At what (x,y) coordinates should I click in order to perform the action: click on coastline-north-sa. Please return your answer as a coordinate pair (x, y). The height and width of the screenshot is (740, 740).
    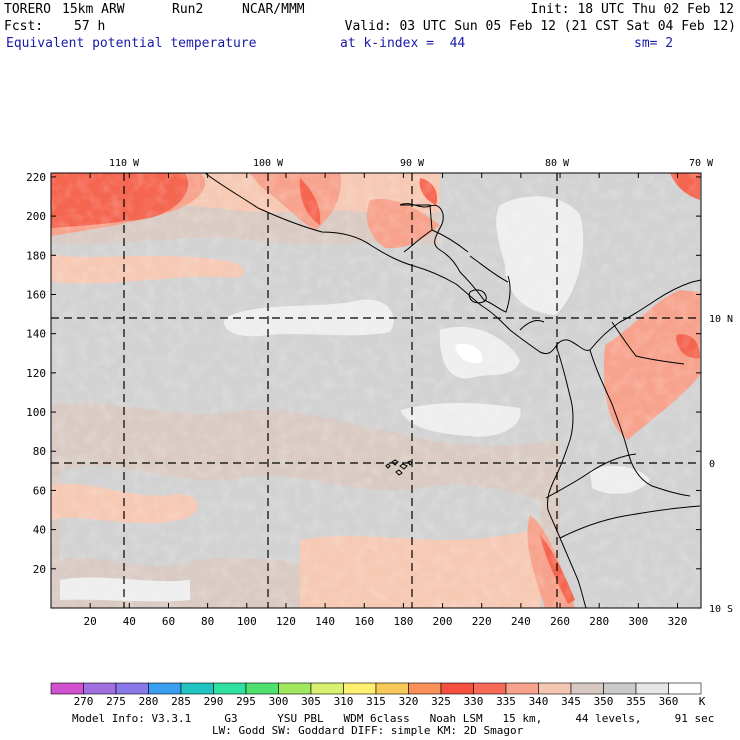
    Looking at the image, I should click on (645, 315).